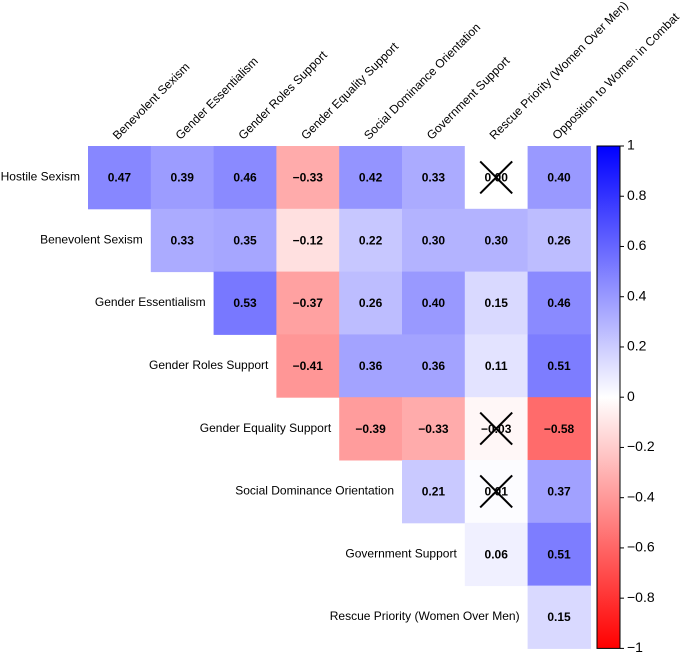 This screenshot has height=658, width=685. I want to click on row-label: Benevolent Sexism, so click(91, 239).